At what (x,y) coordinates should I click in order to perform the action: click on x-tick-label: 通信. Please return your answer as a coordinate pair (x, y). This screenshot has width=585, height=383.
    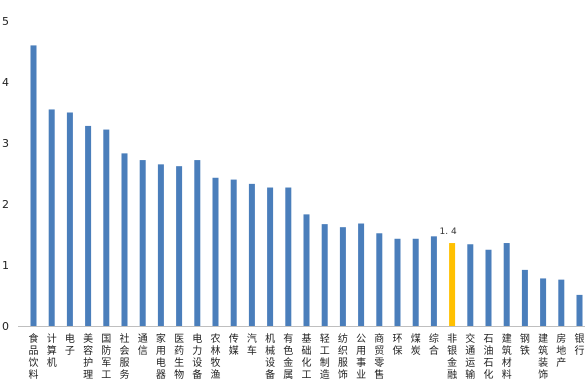
    Looking at the image, I should click on (143, 345).